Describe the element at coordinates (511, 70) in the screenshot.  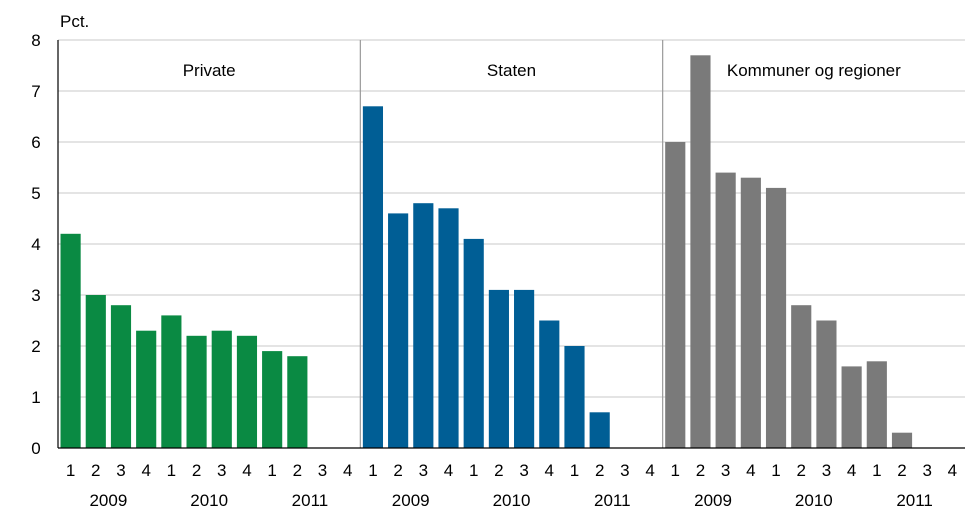
I see `panel-title: Staten` at that location.